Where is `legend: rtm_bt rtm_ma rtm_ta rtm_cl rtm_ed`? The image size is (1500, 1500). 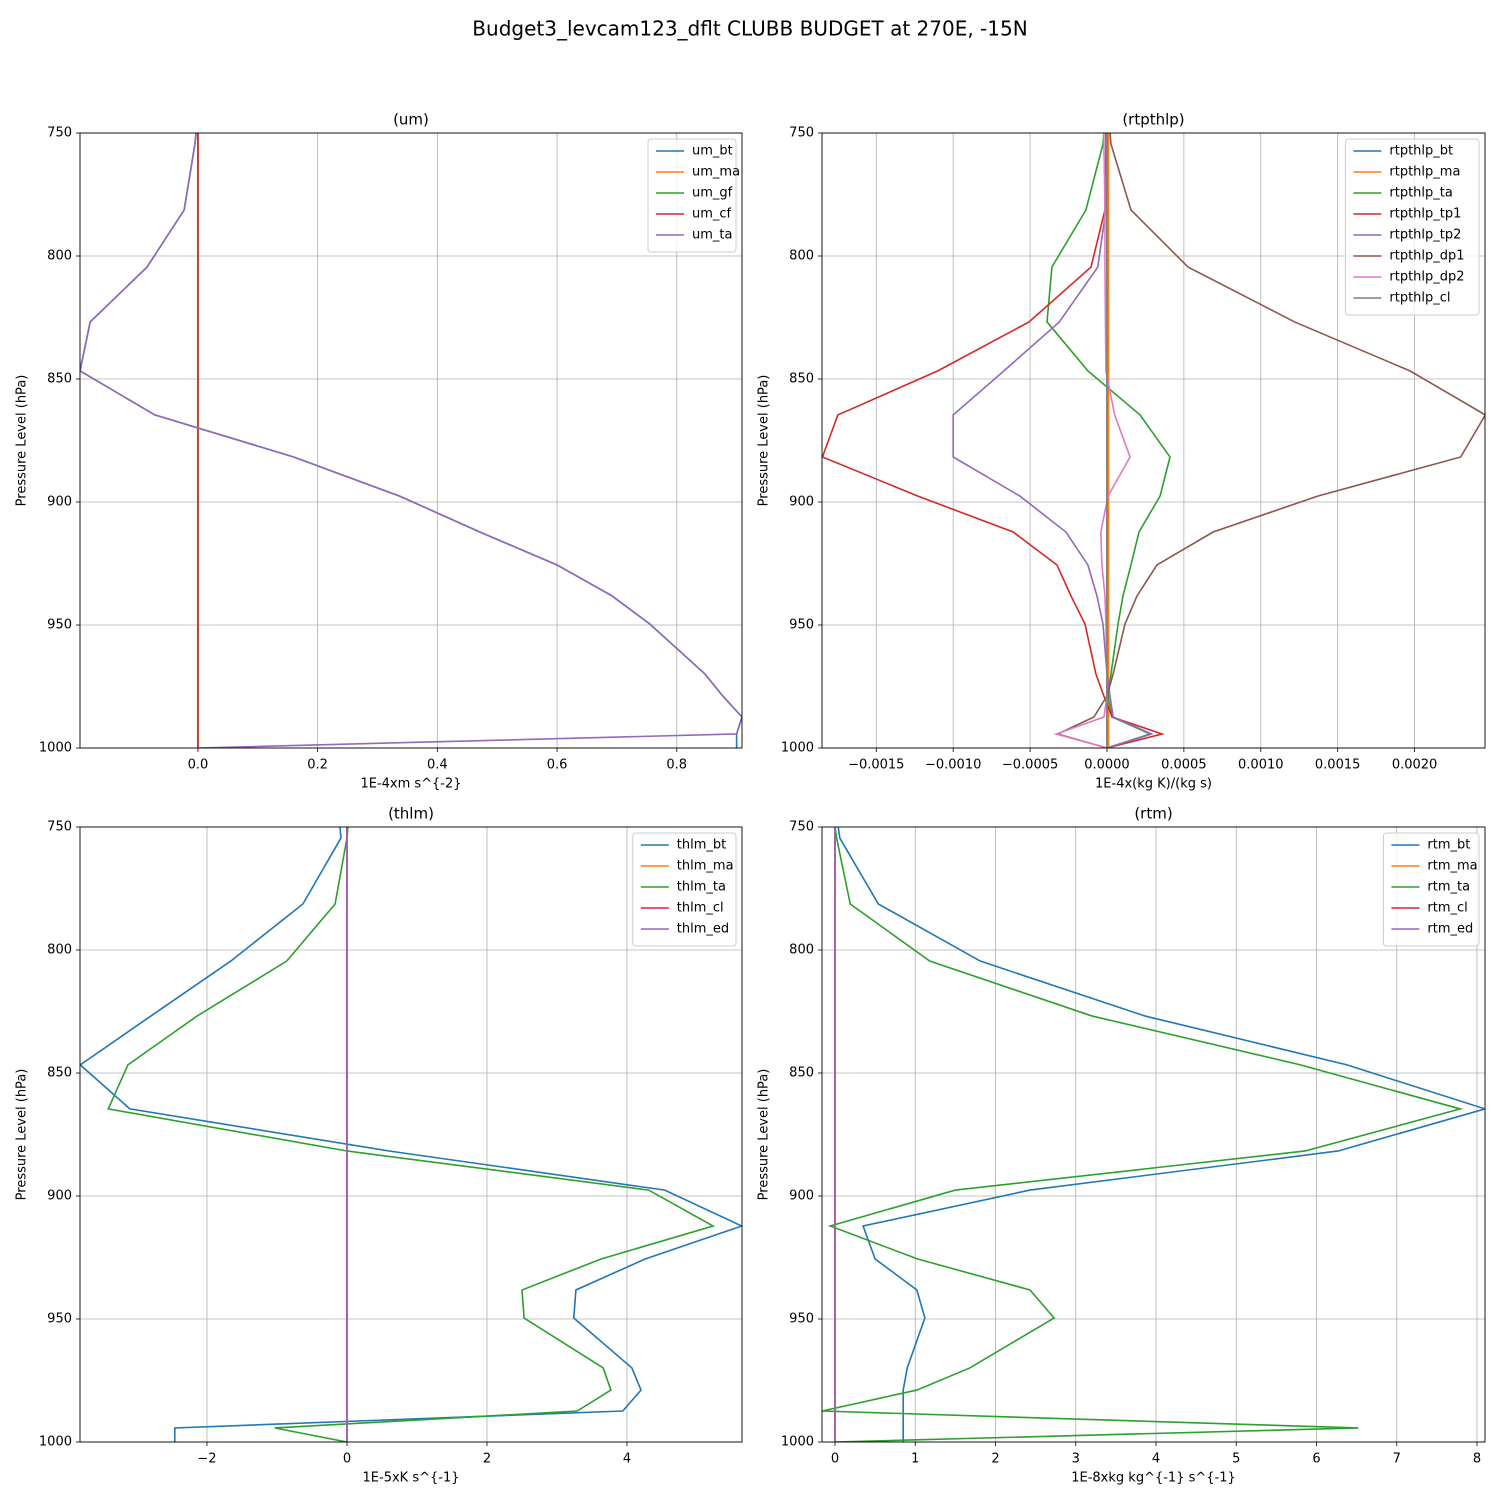
legend: rtm_bt rtm_ma rtm_ta rtm_cl rtm_ed is located at coordinates (1431, 889).